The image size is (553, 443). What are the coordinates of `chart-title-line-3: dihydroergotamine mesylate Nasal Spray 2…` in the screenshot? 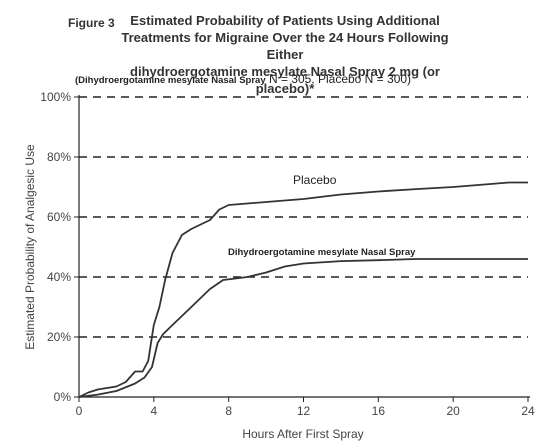 It's located at (285, 80).